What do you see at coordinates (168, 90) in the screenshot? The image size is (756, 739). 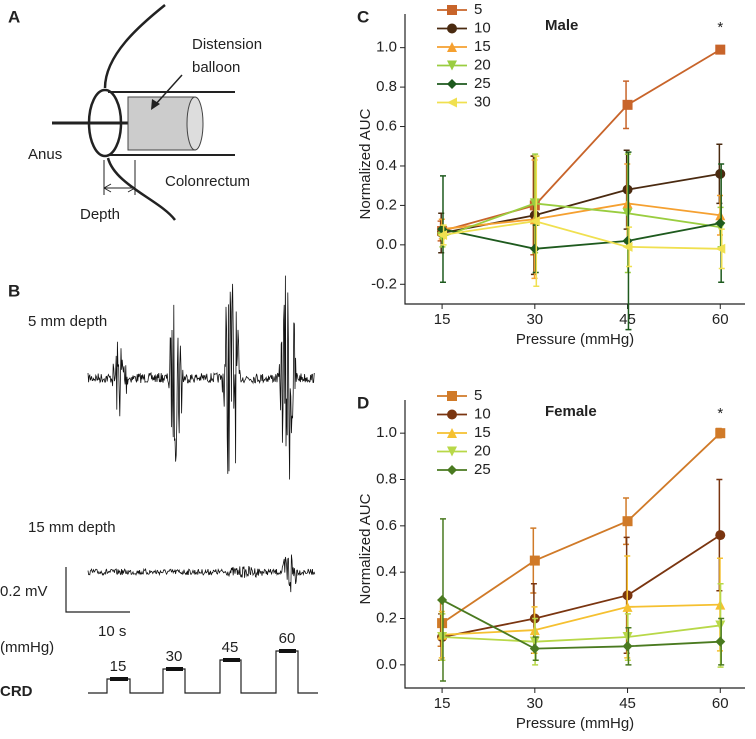 I see `arrow` at bounding box center [168, 90].